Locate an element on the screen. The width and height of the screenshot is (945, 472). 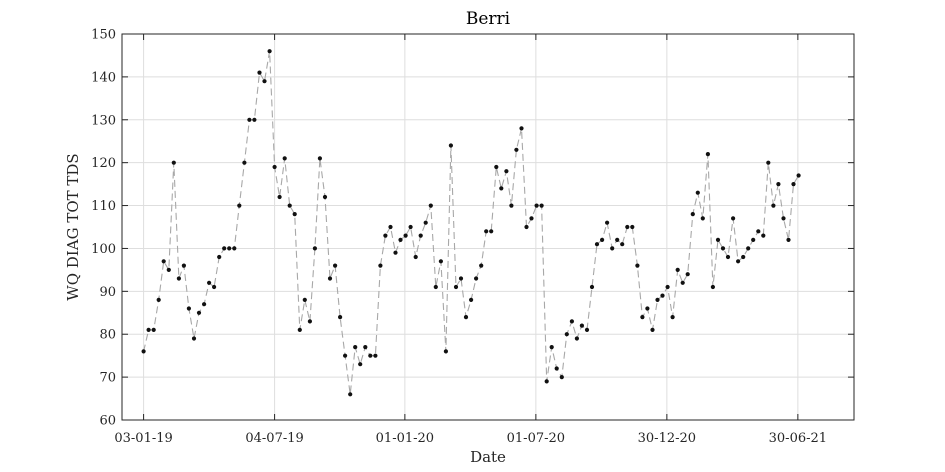
y-tick-label: 70 is located at coordinates (107, 378).